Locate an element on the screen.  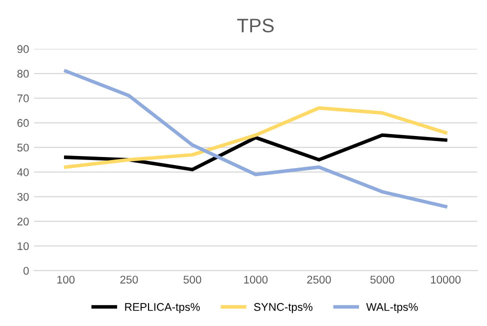
y-tick-label: 40 is located at coordinates (23, 172).